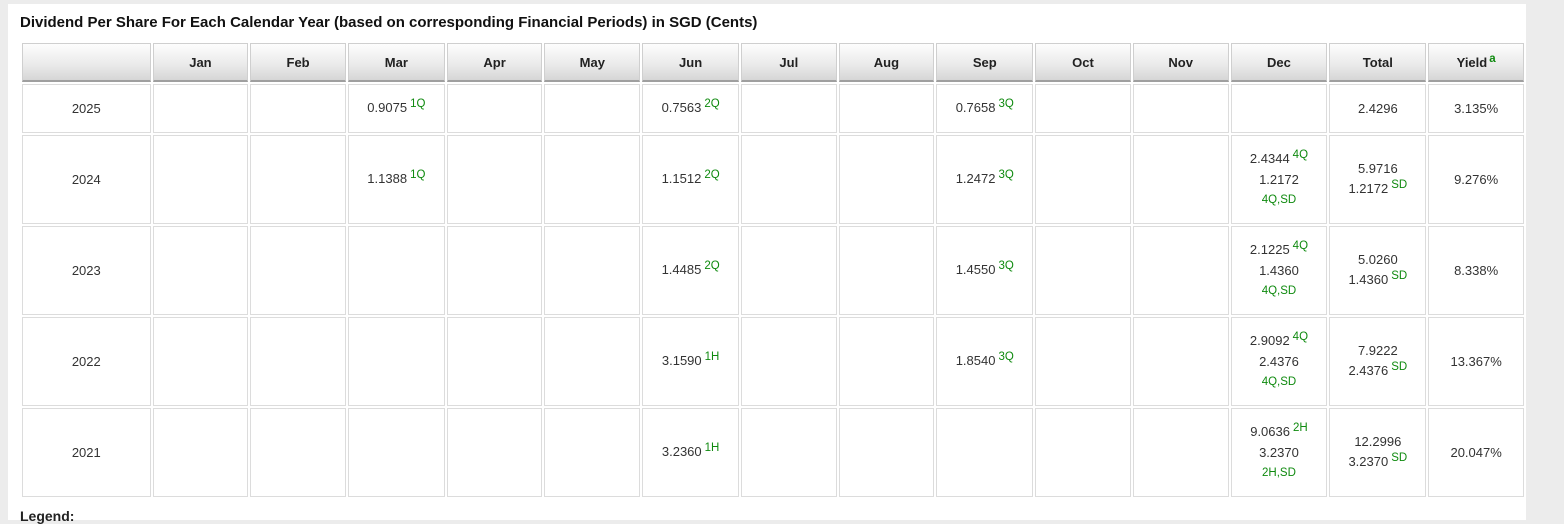 Image resolution: width=1564 pixels, height=524 pixels. I want to click on column-header-dec: Dec, so click(1279, 62).